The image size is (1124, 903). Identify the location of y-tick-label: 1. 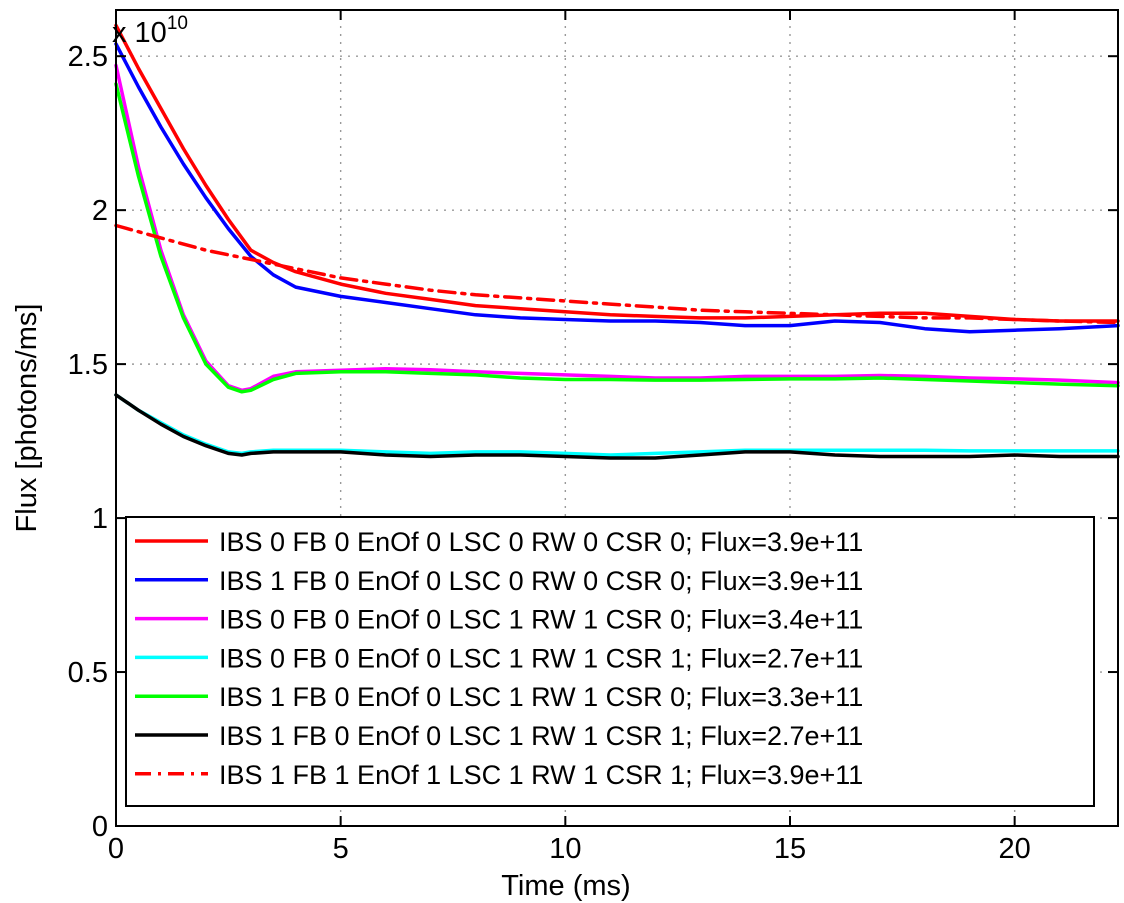
(100, 519).